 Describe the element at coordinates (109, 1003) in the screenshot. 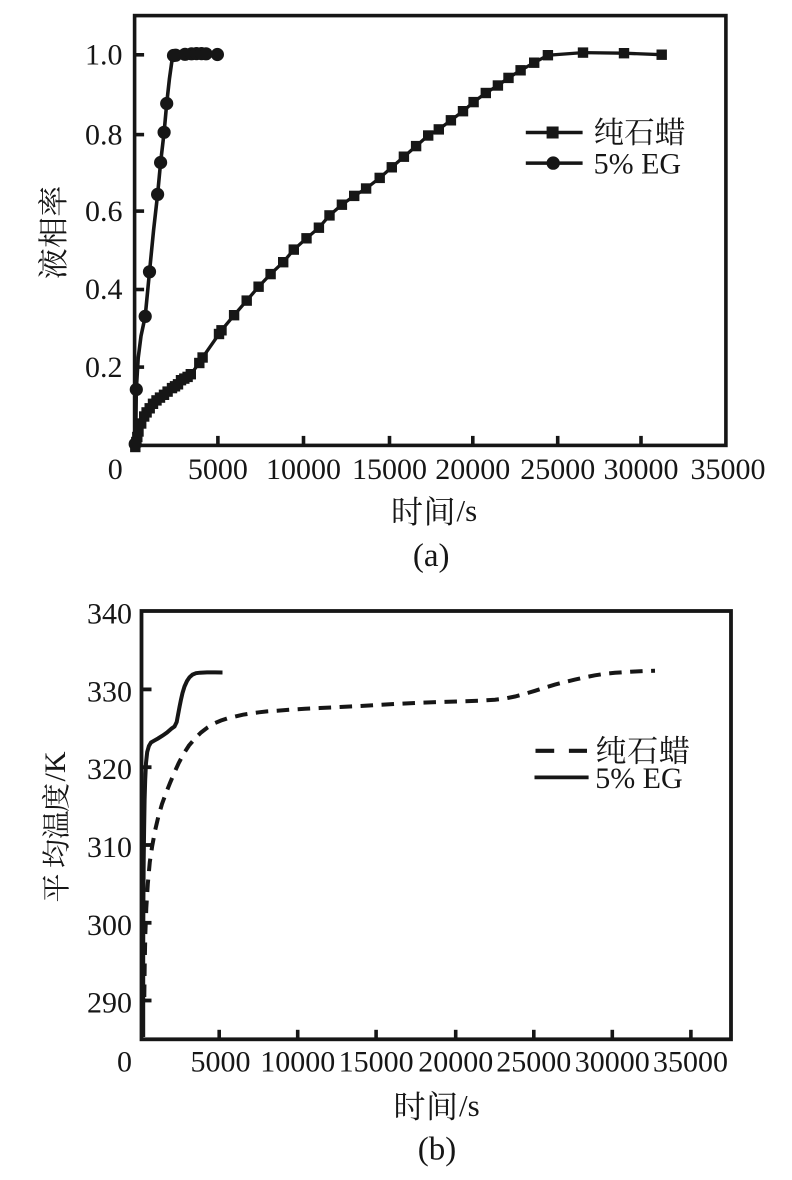

I see `svg-text: 290` at that location.